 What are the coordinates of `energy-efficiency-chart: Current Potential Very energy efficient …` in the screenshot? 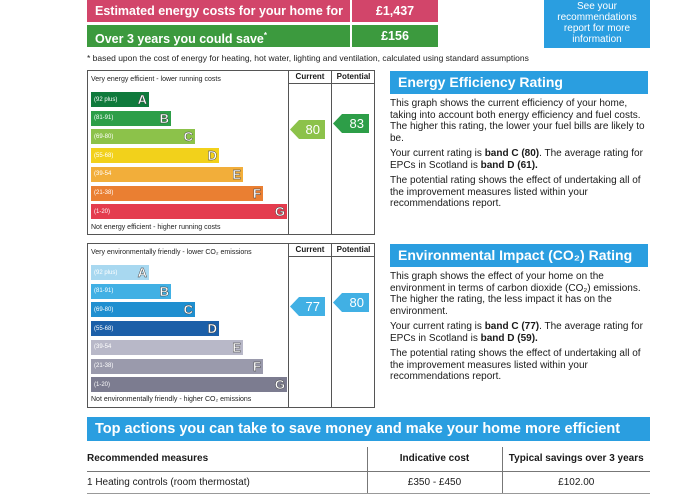 It's located at (231, 152).